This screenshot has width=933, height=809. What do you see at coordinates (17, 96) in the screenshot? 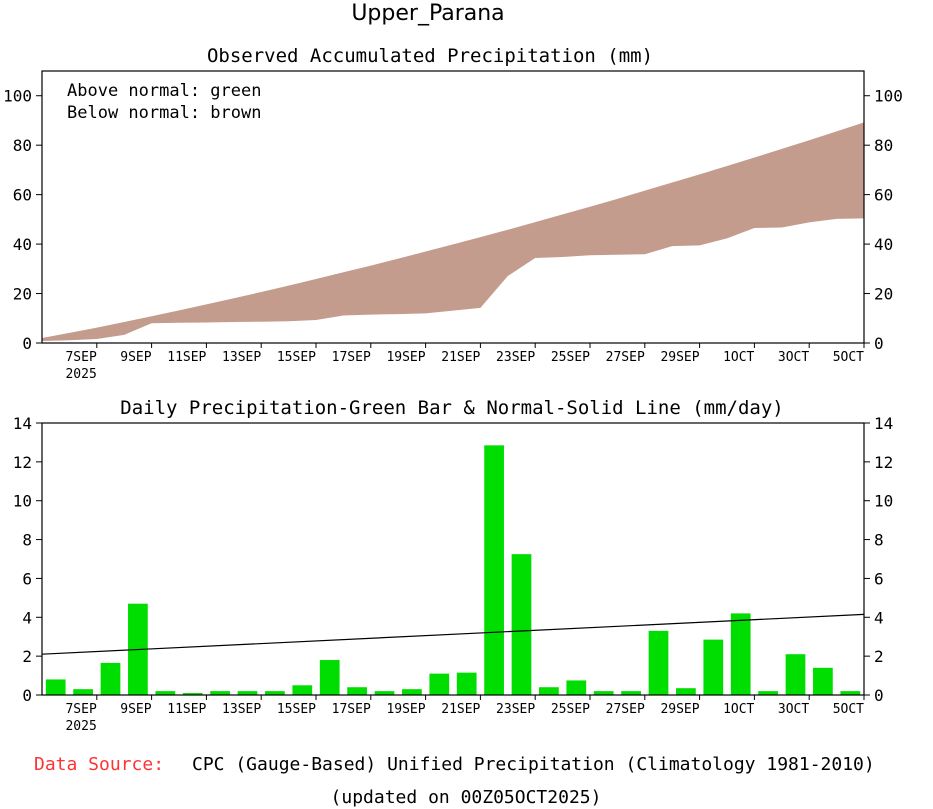
I see `y-tick-label-left: 100` at bounding box center [17, 96].